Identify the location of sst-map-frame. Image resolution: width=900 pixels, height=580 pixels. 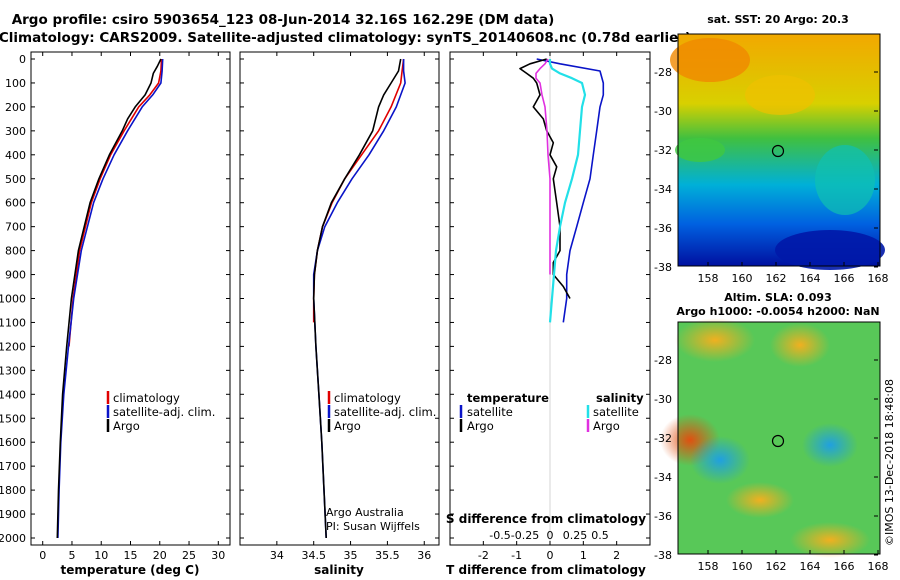
(779, 150).